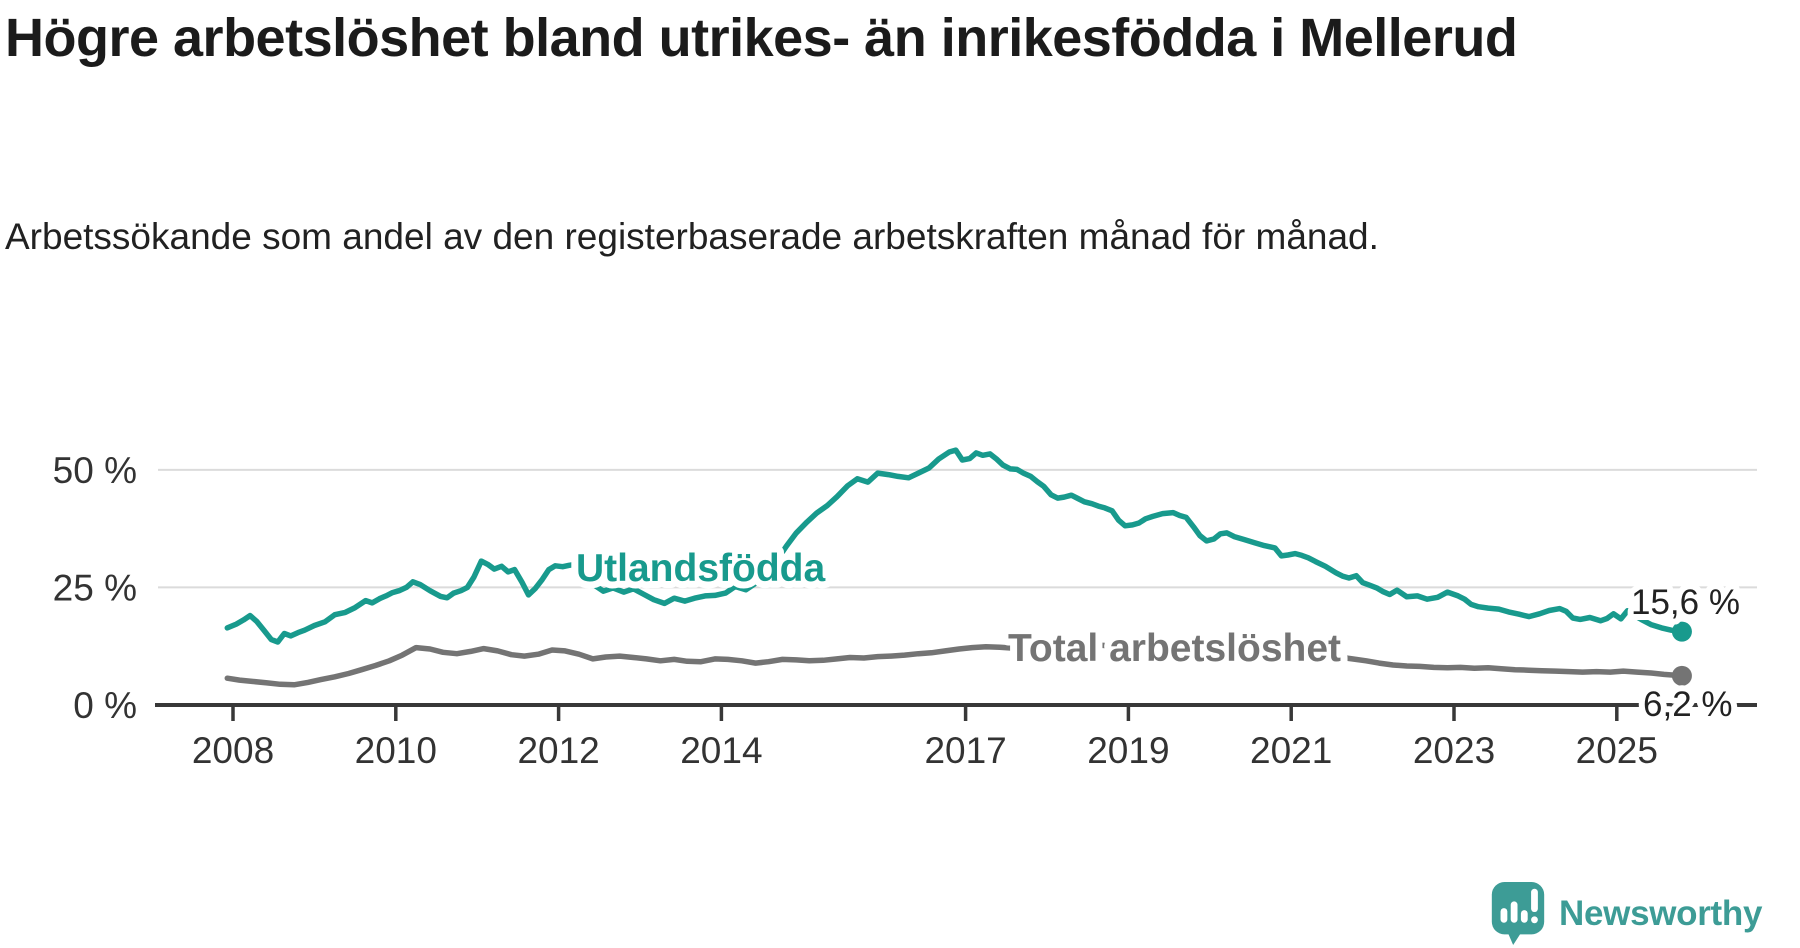 This screenshot has width=1800, height=948. What do you see at coordinates (1174, 648) in the screenshot?
I see `series-label-total: Total arbetslöshet` at bounding box center [1174, 648].